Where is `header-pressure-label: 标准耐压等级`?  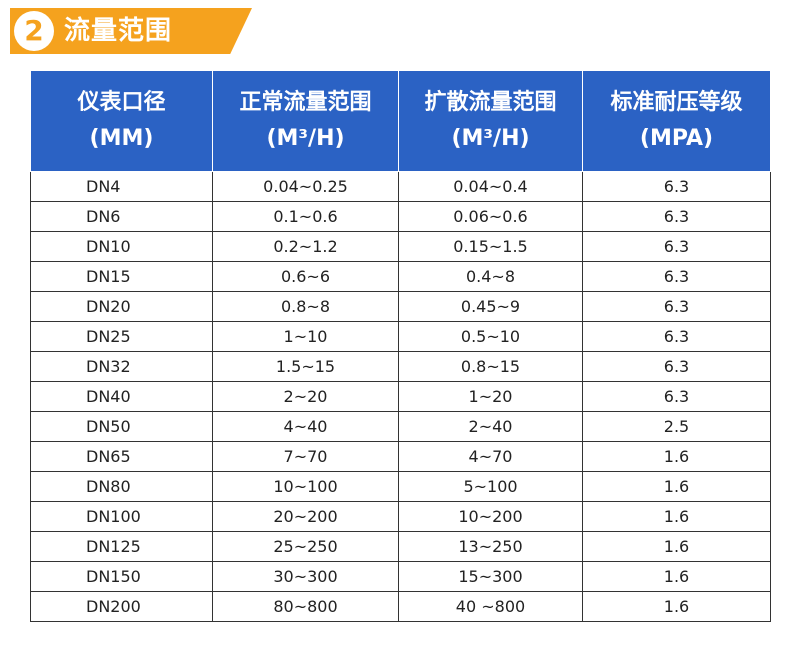 header-pressure-label: 标准耐压等级 is located at coordinates (676, 102).